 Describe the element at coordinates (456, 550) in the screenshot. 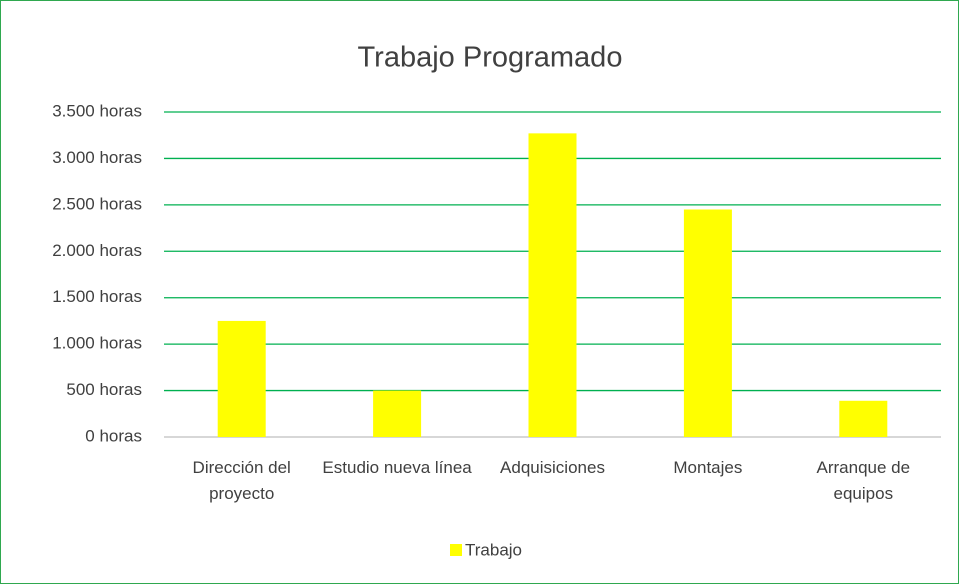

I see `legend-swatch` at that location.